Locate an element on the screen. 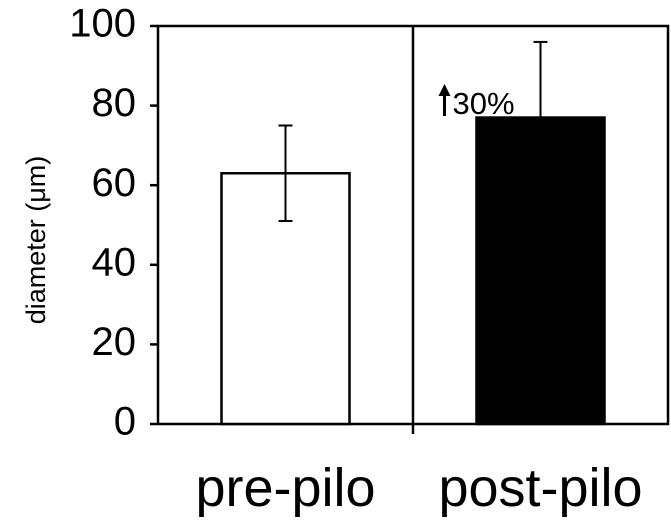  annotation-label: 30% is located at coordinates (484, 103).